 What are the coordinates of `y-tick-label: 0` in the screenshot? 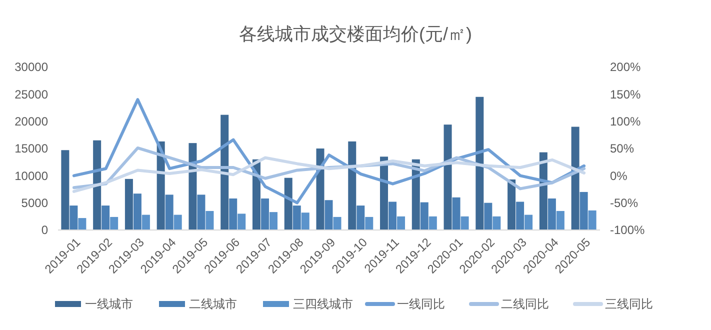 It's located at (44, 230).